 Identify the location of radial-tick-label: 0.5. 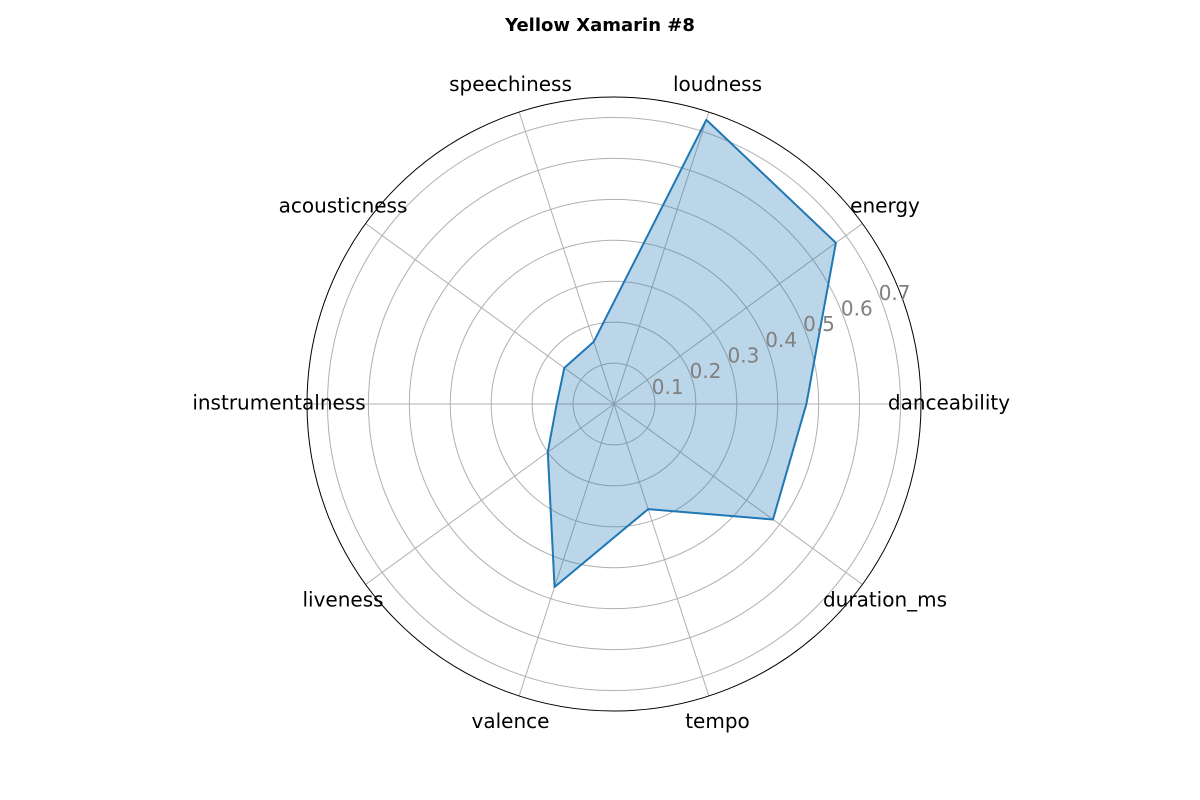
(819, 324).